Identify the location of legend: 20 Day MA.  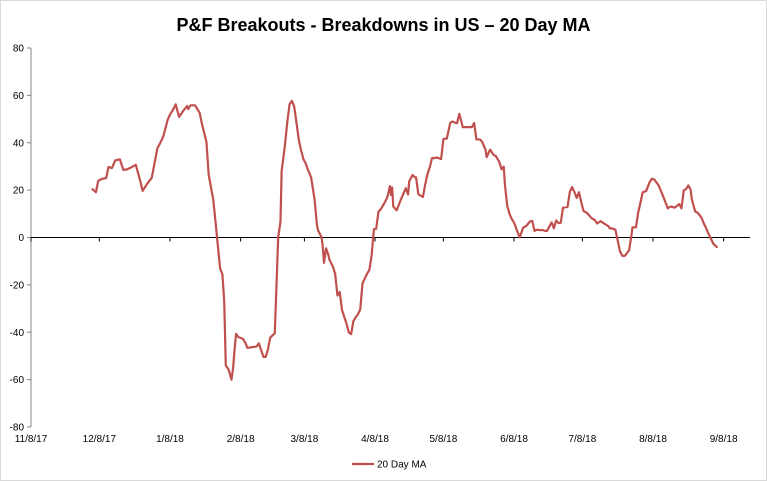
(389, 465).